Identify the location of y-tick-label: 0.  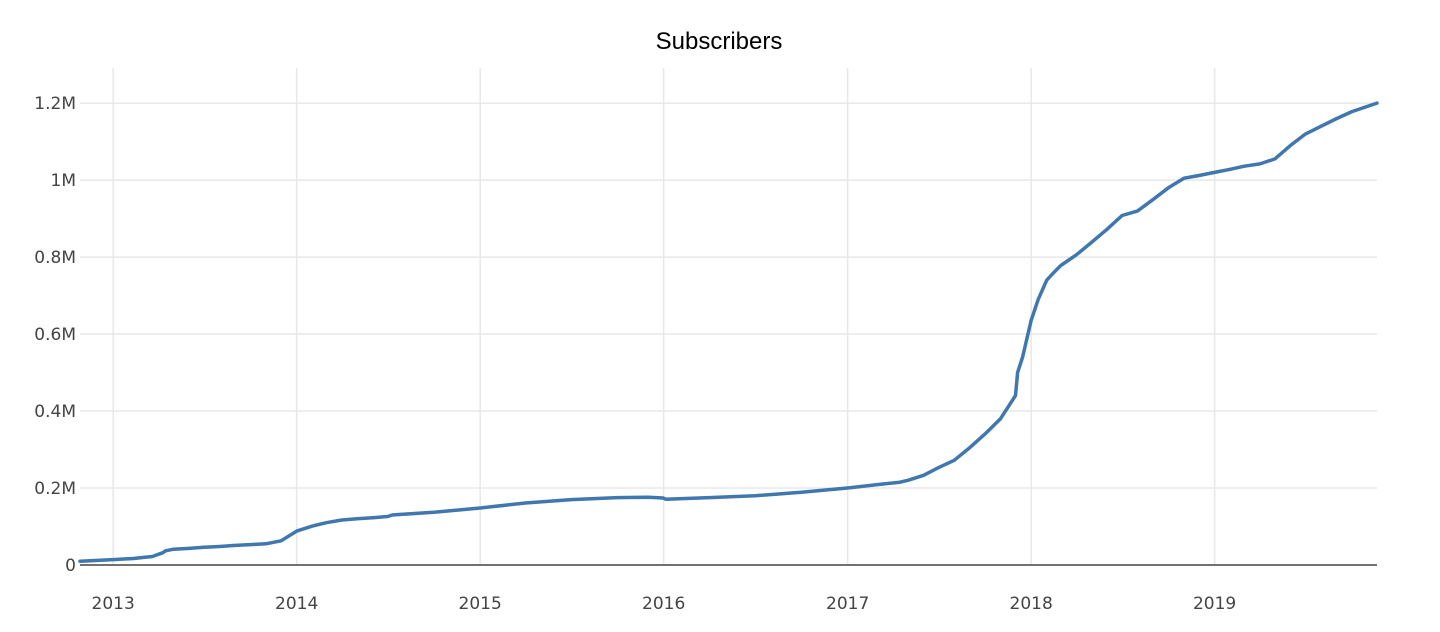
(70, 566).